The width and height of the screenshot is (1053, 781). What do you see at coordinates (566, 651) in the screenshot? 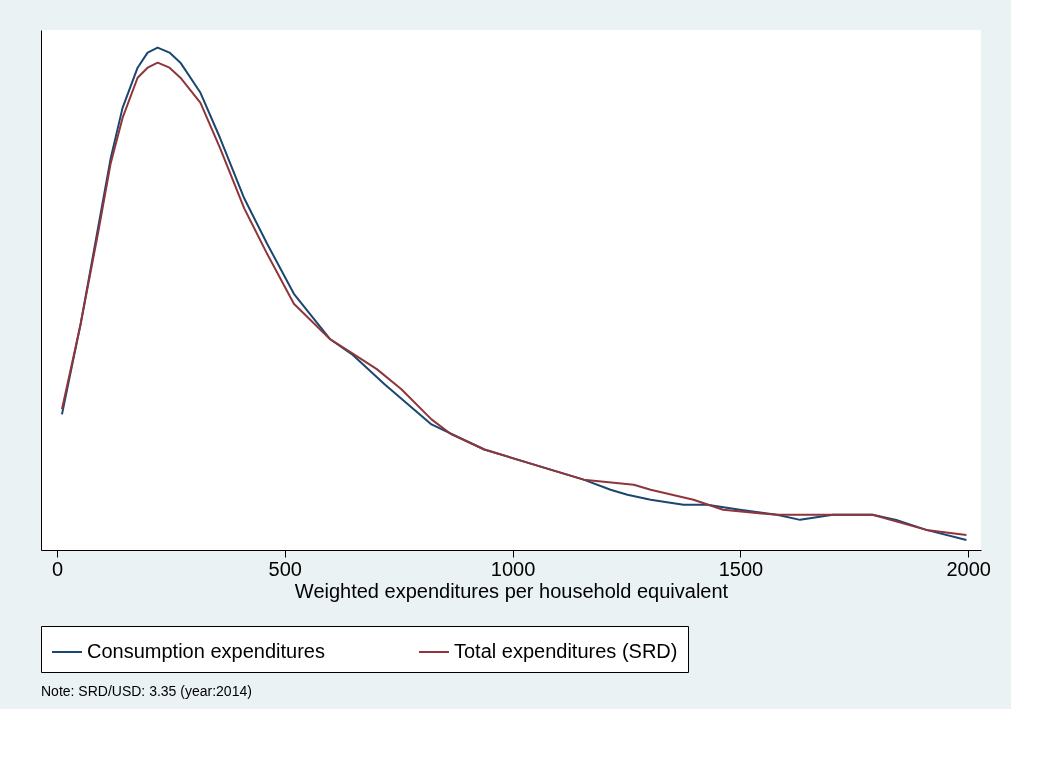
I see `legend-label: Total expenditures (SRD)` at bounding box center [566, 651].